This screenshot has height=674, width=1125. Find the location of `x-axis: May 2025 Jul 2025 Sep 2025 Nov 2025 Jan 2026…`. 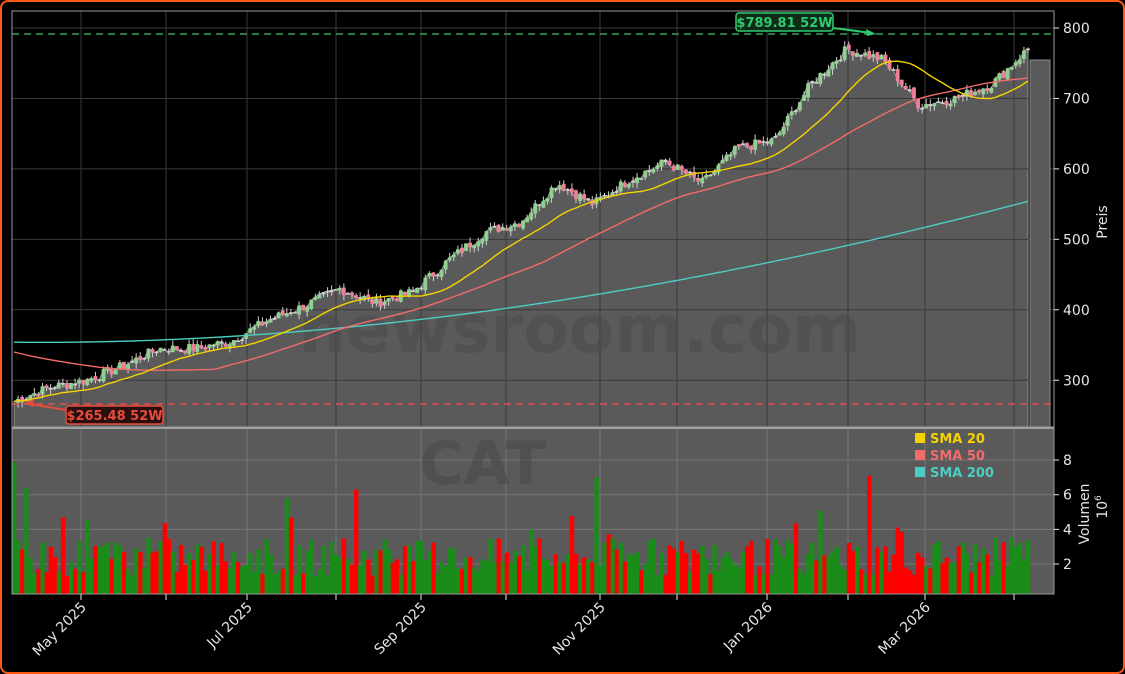

x-axis: May 2025 Jul 2025 Sep 2025 Nov 2025 Jan 2026… is located at coordinates (522, 627).